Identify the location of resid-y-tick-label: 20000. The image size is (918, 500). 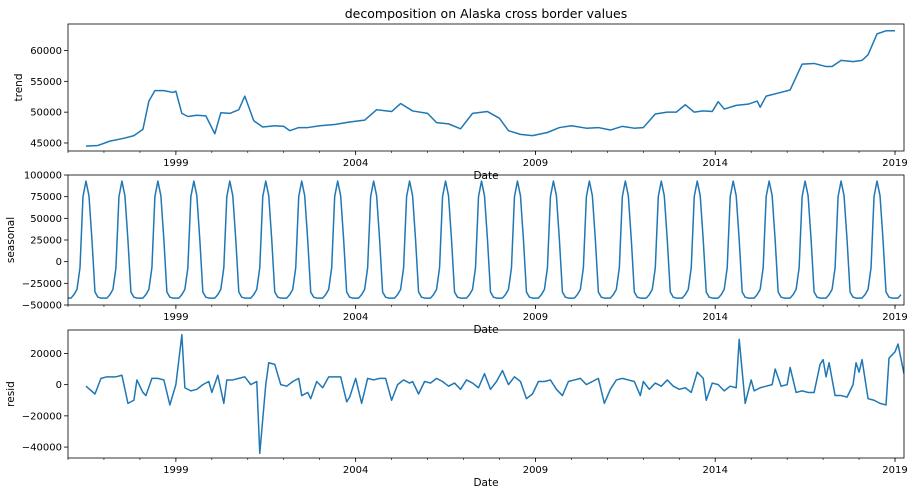
(46, 354).